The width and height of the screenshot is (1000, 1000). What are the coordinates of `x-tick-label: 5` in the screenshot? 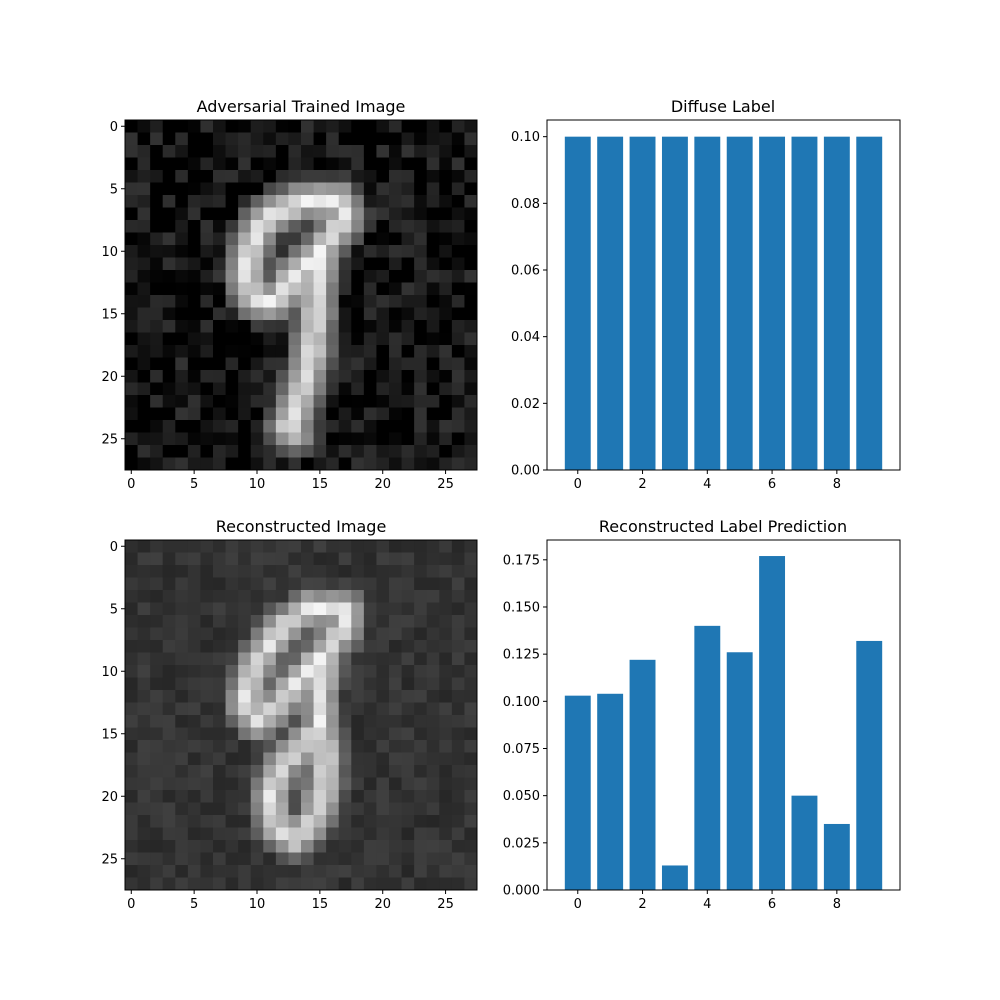 It's located at (194, 904).